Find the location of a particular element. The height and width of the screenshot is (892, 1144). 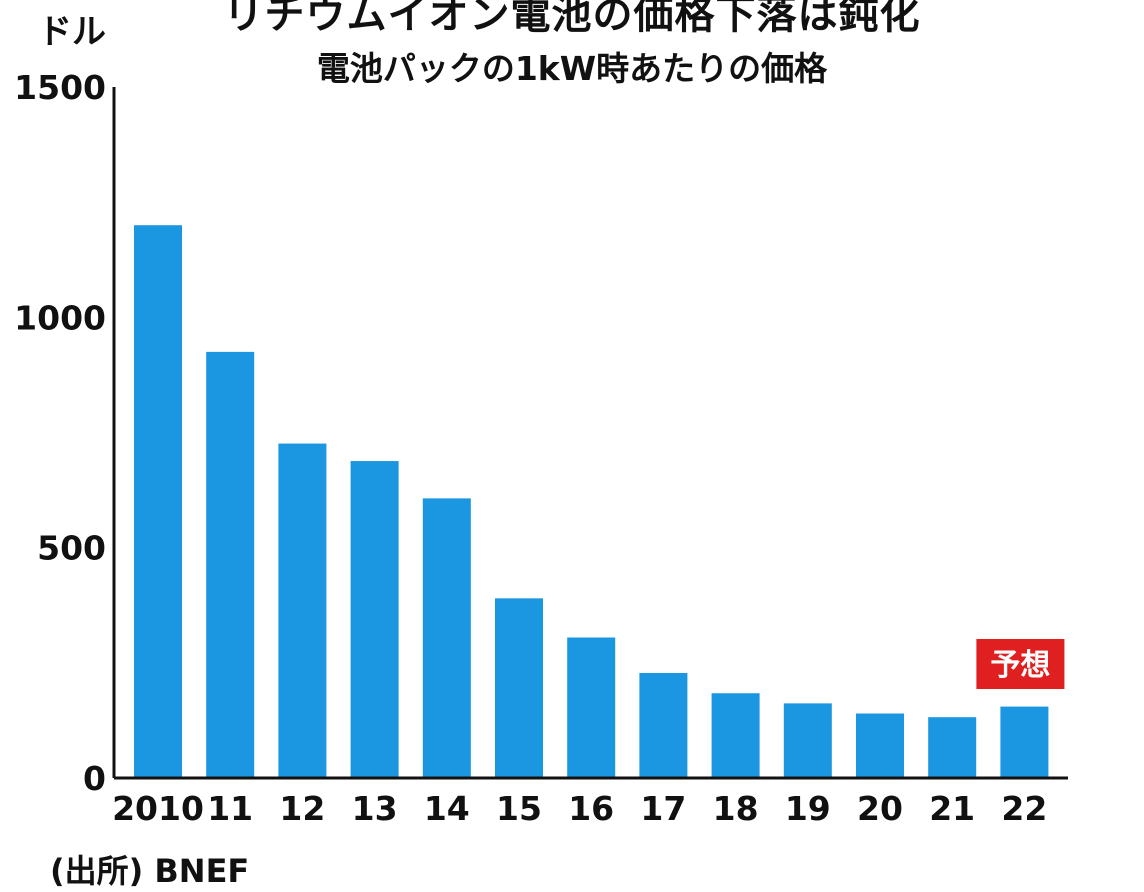

forecast-badge-label: 予想 is located at coordinates (1020, 665).